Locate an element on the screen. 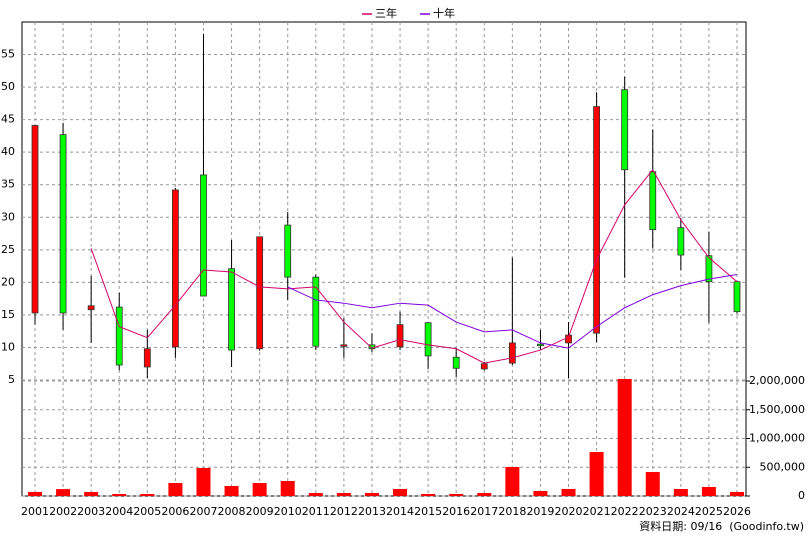 This screenshot has width=808, height=540. x-tick-label: 2018 is located at coordinates (512, 511).